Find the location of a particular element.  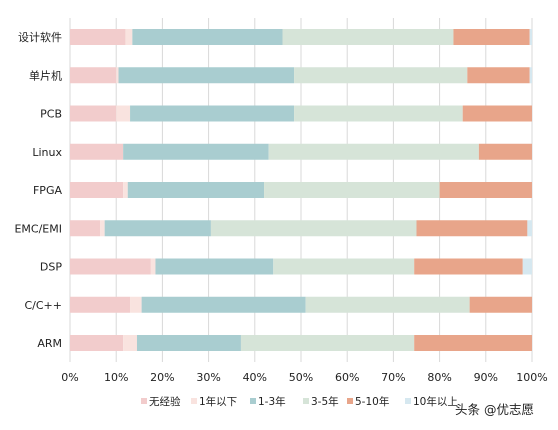

x-tick-label: 30% is located at coordinates (208, 377).